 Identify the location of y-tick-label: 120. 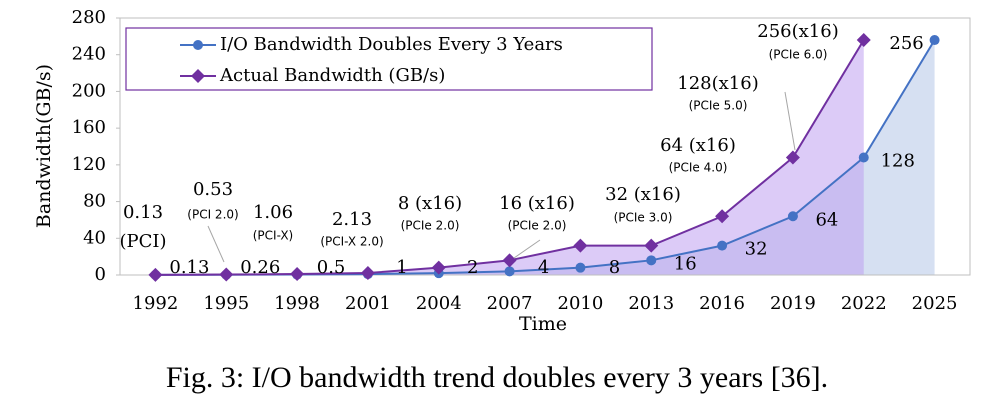
(89, 164).